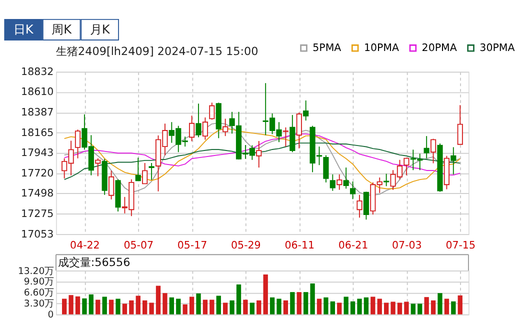 This screenshot has height=331, width=517. Describe the element at coordinates (37, 72) in the screenshot. I see `y-tick-label: 18832` at that location.